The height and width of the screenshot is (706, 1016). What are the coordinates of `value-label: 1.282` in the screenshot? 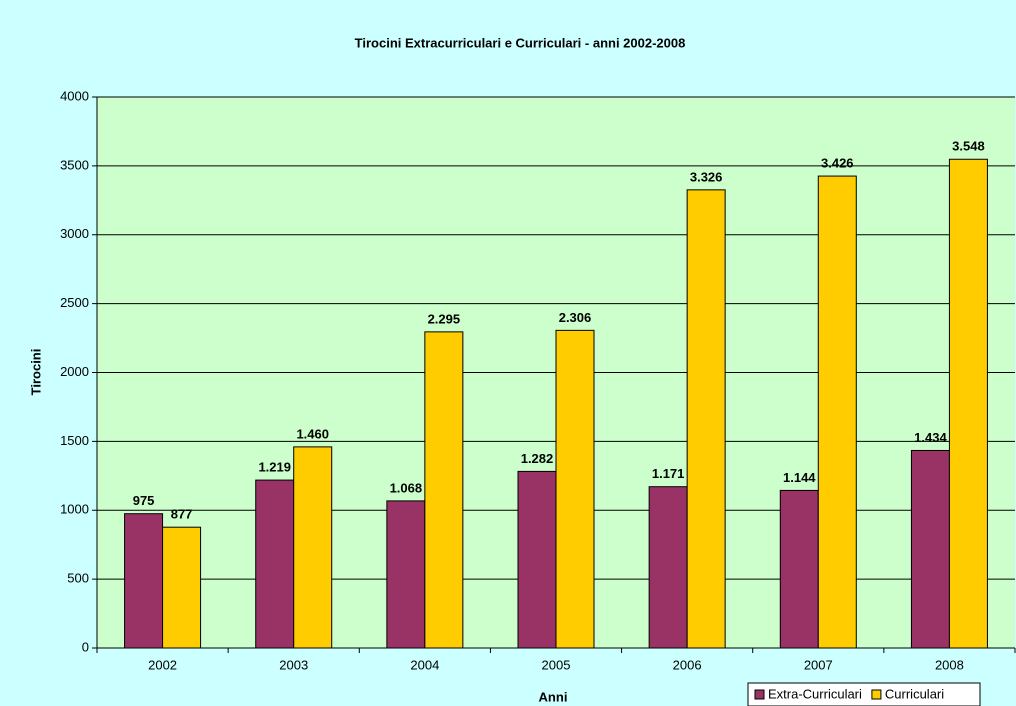 It's located at (537, 458).